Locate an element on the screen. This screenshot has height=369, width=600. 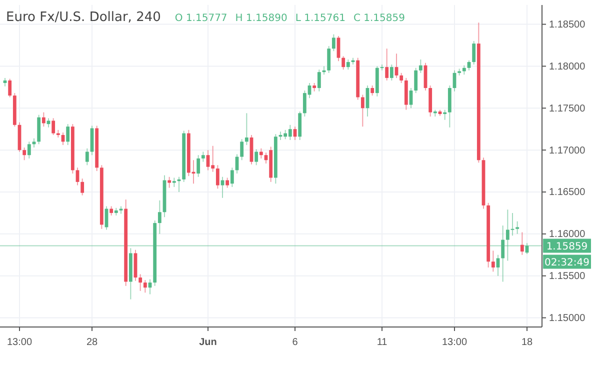
y-tick-label: 1.16500 is located at coordinates (567, 192).